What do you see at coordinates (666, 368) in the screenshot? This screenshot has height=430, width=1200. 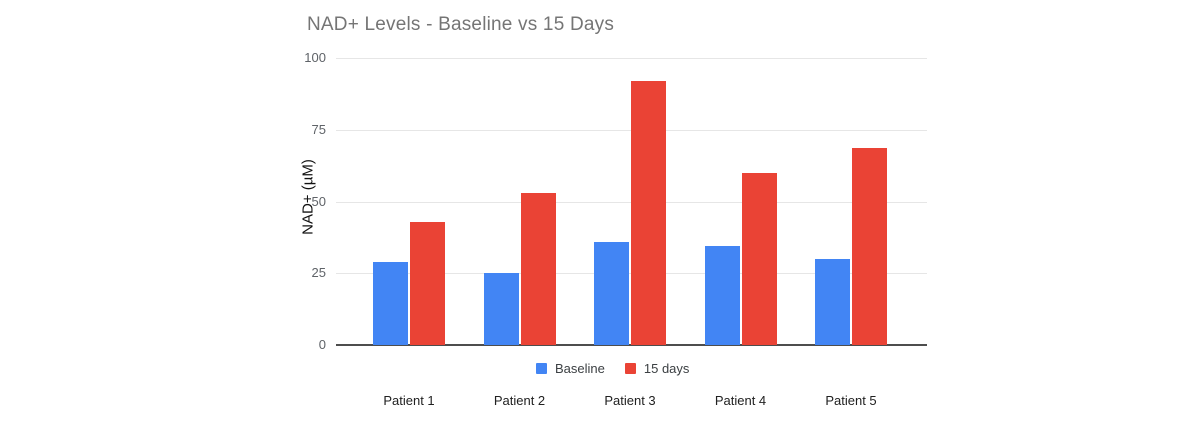 I see `legend-label-15-days: 15 days` at bounding box center [666, 368].